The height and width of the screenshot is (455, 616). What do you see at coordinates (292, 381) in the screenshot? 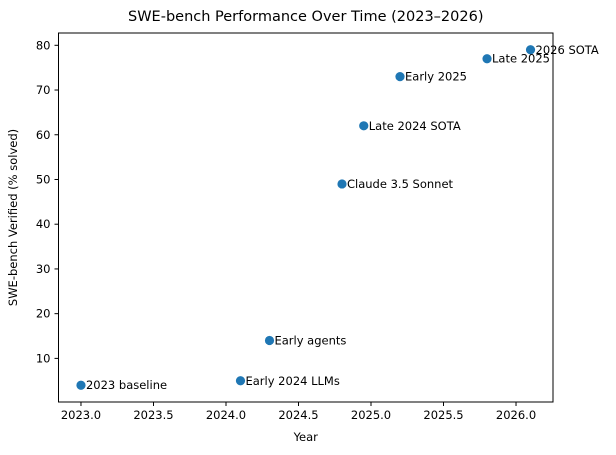
I see `data-point-label: Early 2024 LLMs` at bounding box center [292, 381].